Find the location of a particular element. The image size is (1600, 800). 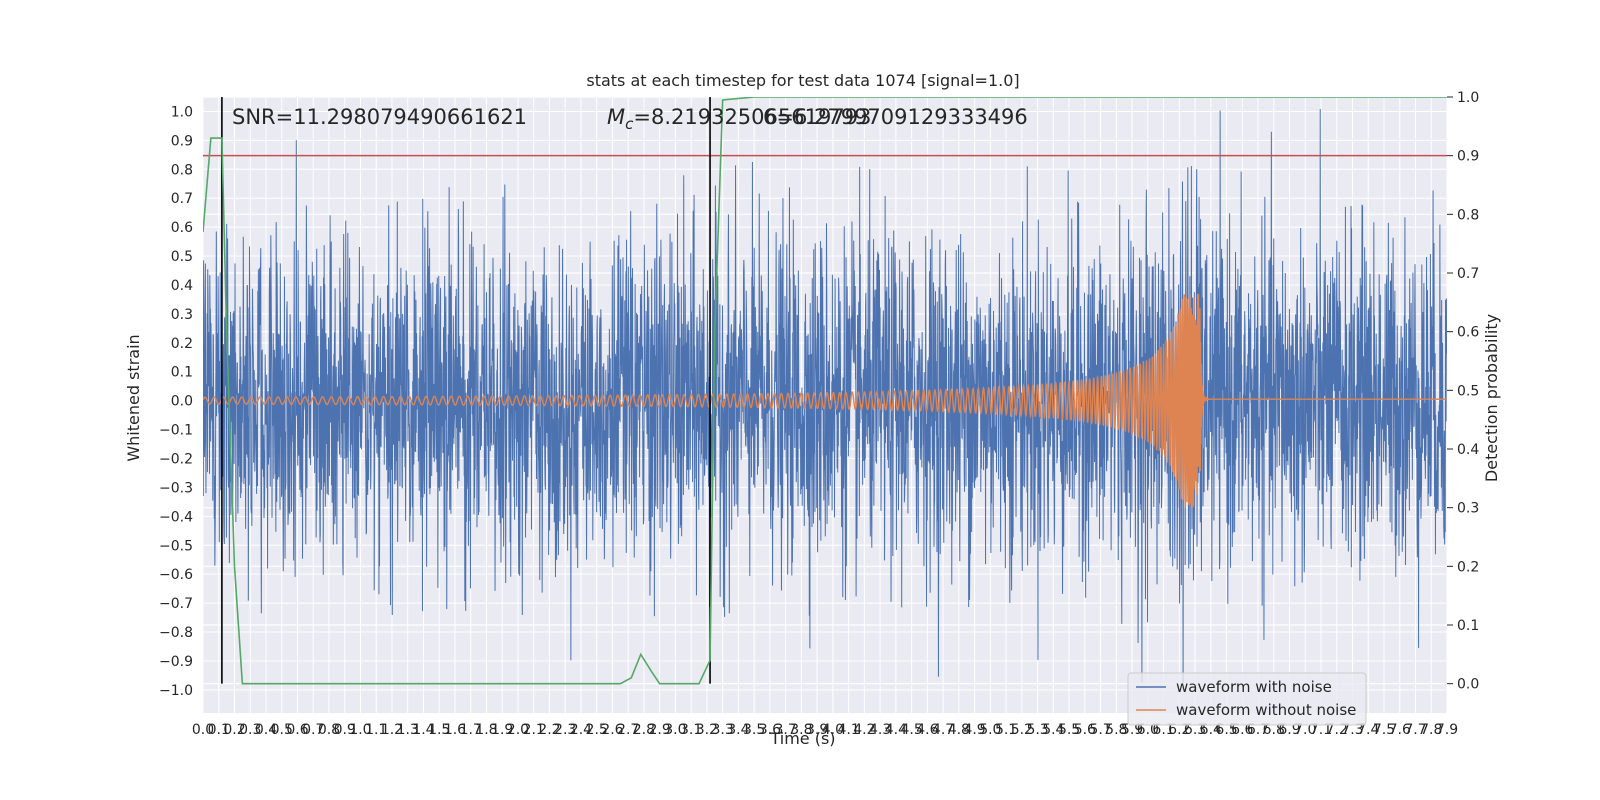

legend-entry-clean: waveform without noise is located at coordinates (1266, 710).